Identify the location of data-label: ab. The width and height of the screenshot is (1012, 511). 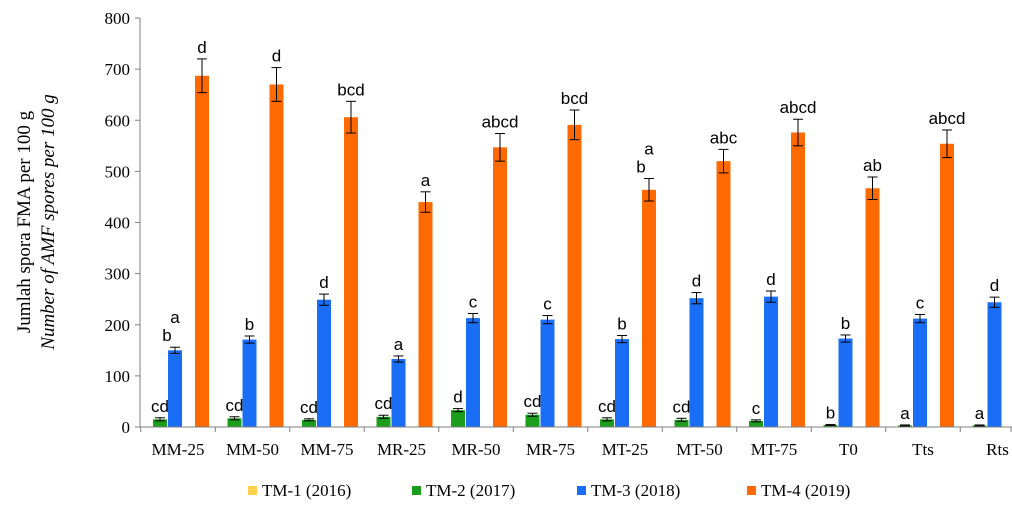
(872, 165).